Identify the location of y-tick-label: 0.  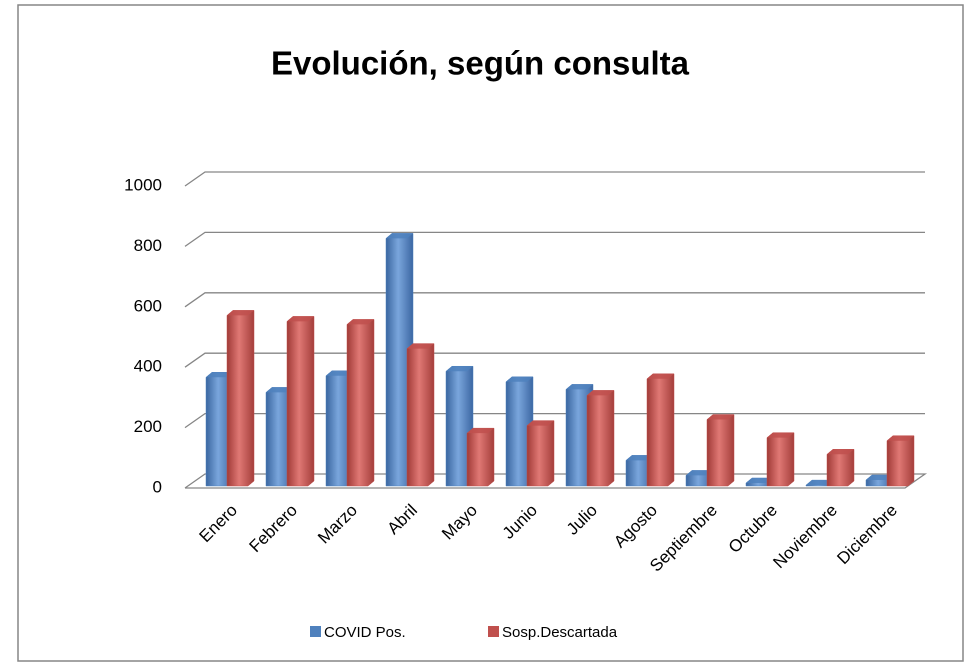
(157, 486).